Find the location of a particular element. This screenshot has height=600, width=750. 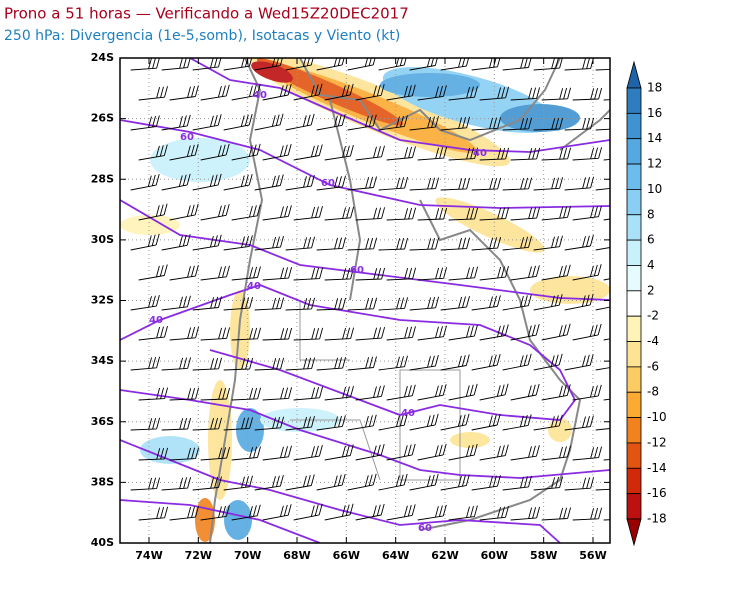

colorbar-label: -4 is located at coordinates (653, 341).